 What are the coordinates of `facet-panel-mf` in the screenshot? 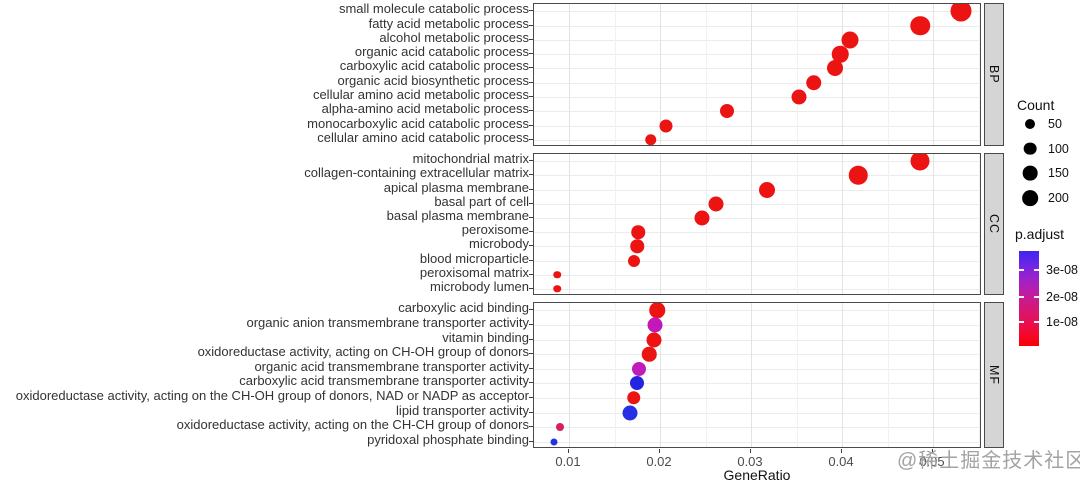 It's located at (757, 375).